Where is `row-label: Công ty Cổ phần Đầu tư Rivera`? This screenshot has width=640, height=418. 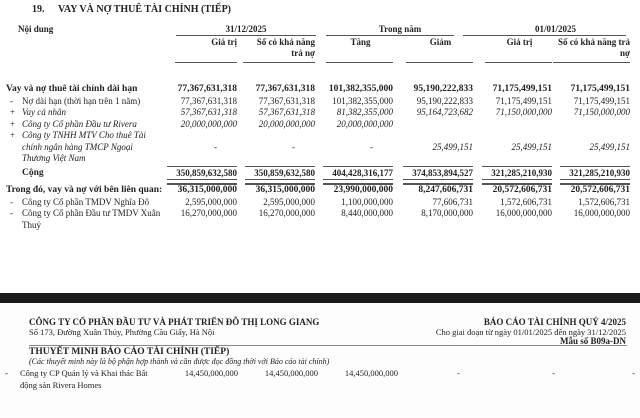
row-label: Công ty Cổ phần Đầu tư Rivera is located at coordinates (79, 124).